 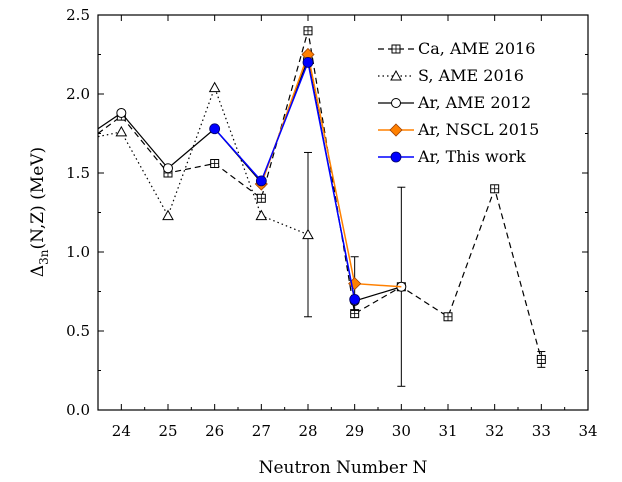 I want to click on x-tick-label: 30, so click(x=401, y=431).